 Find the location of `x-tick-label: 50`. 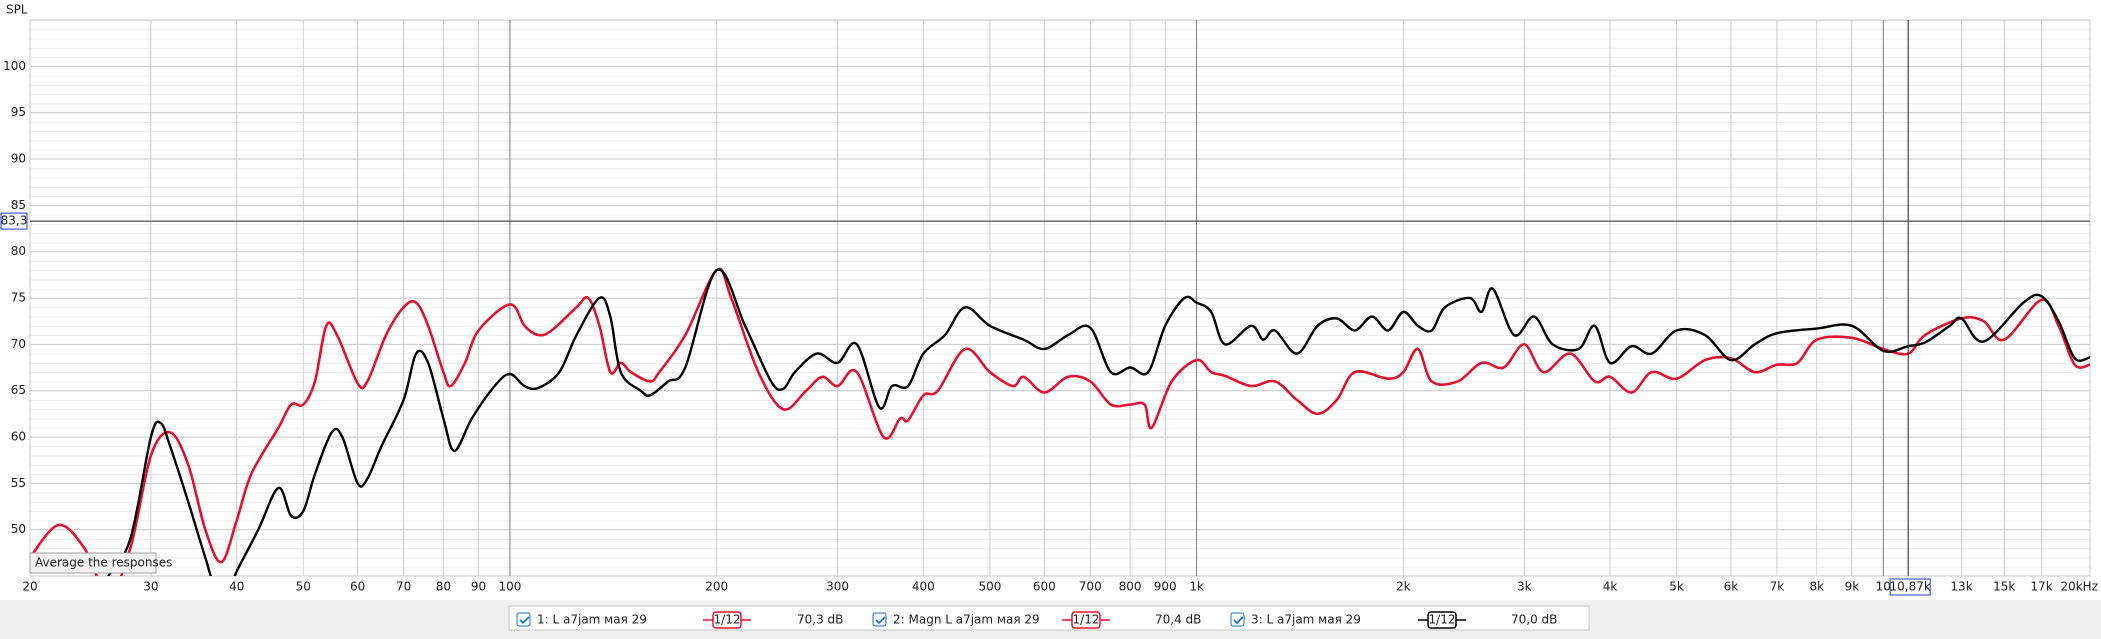

x-tick-label: 50 is located at coordinates (303, 587).